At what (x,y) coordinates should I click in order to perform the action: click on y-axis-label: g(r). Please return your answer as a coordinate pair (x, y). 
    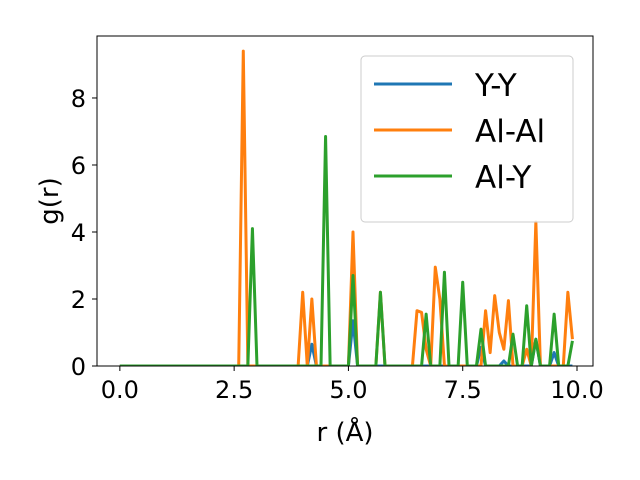
    Looking at the image, I should click on (50, 200).